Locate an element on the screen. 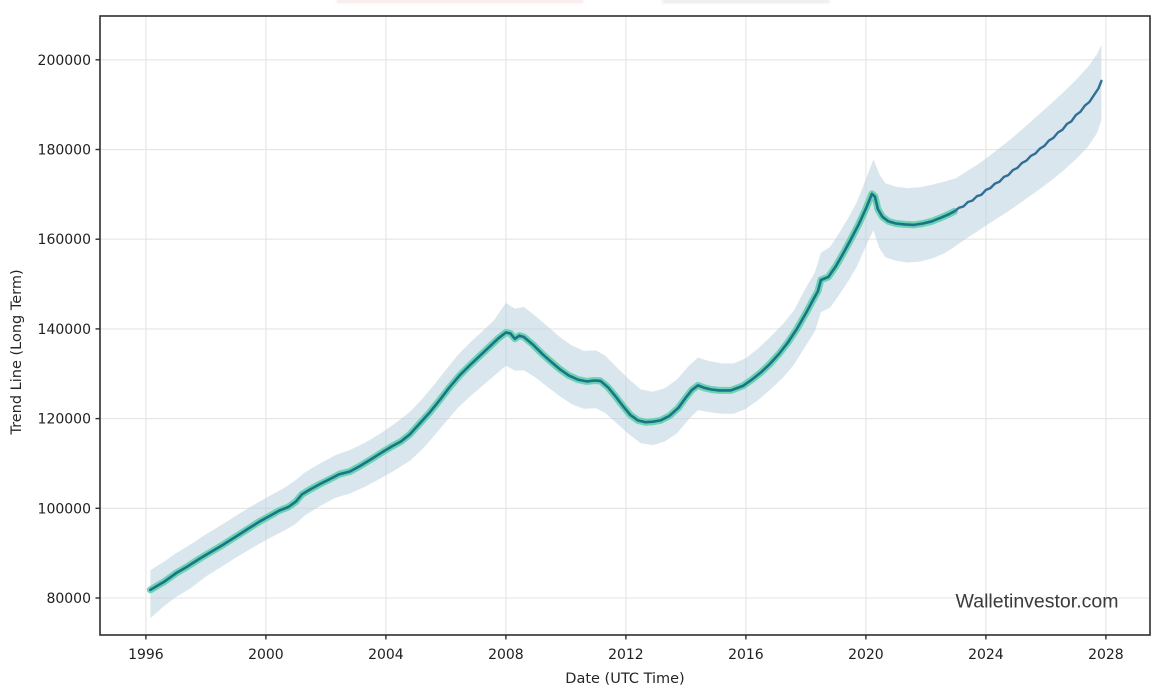 This screenshot has width=1168, height=700. x-tick-label: 2020 is located at coordinates (866, 655).